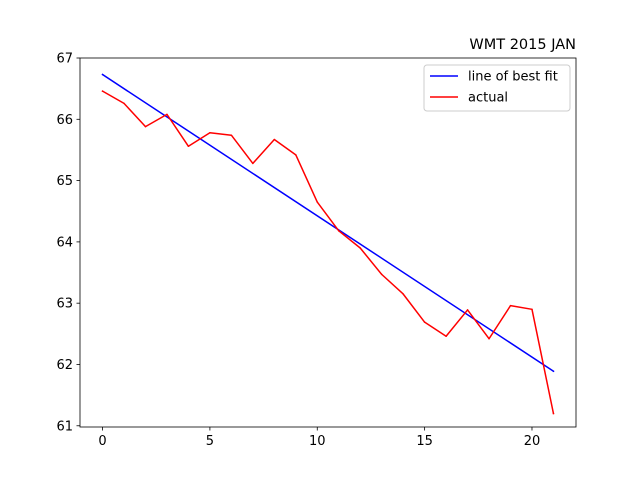 The height and width of the screenshot is (480, 640). What do you see at coordinates (532, 441) in the screenshot?
I see `x-tick-label: 20` at bounding box center [532, 441].